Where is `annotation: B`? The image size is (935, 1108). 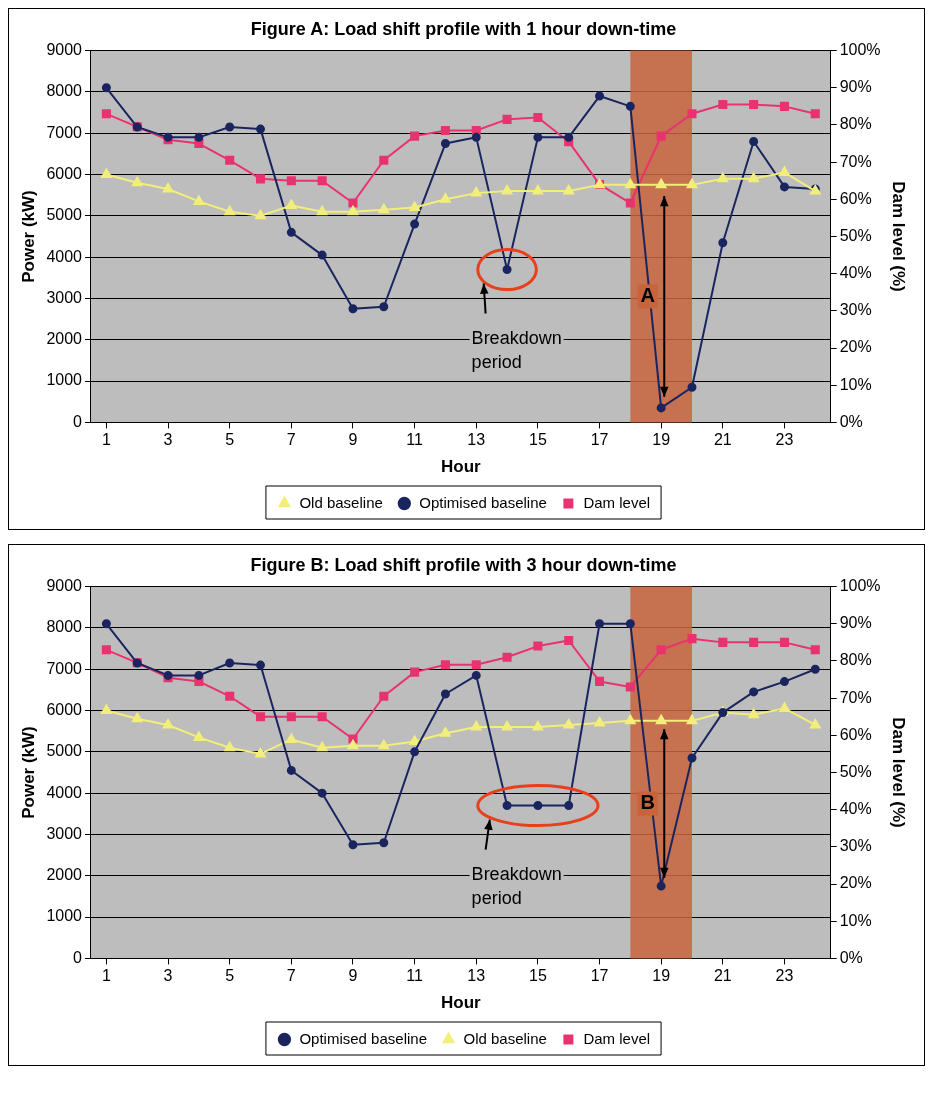
annotation: B is located at coordinates (648, 802).